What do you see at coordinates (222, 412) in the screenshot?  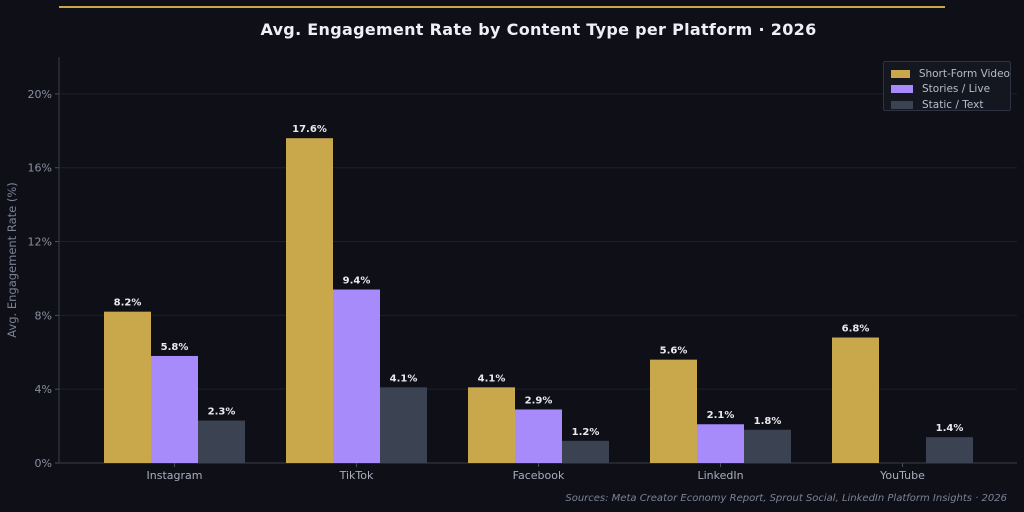 I see `data-label: 2.3%` at bounding box center [222, 412].